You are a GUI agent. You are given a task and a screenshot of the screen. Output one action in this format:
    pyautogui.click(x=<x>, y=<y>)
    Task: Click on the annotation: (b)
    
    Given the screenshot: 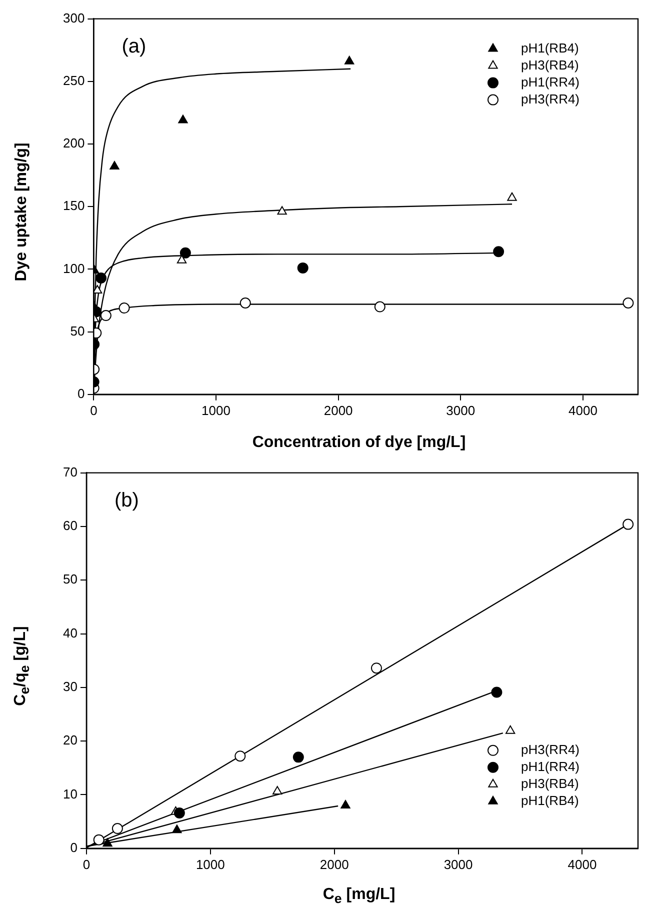 What is the action you would take?
    pyautogui.click(x=126, y=500)
    